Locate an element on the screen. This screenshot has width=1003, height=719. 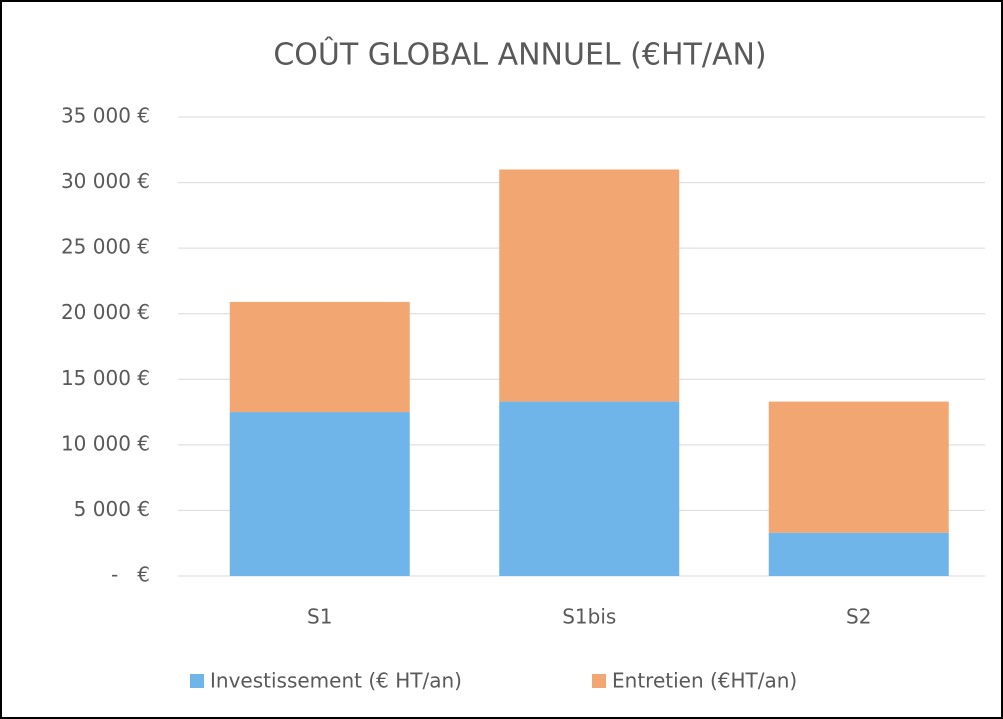
x-tick-label: S2 is located at coordinates (858, 617).